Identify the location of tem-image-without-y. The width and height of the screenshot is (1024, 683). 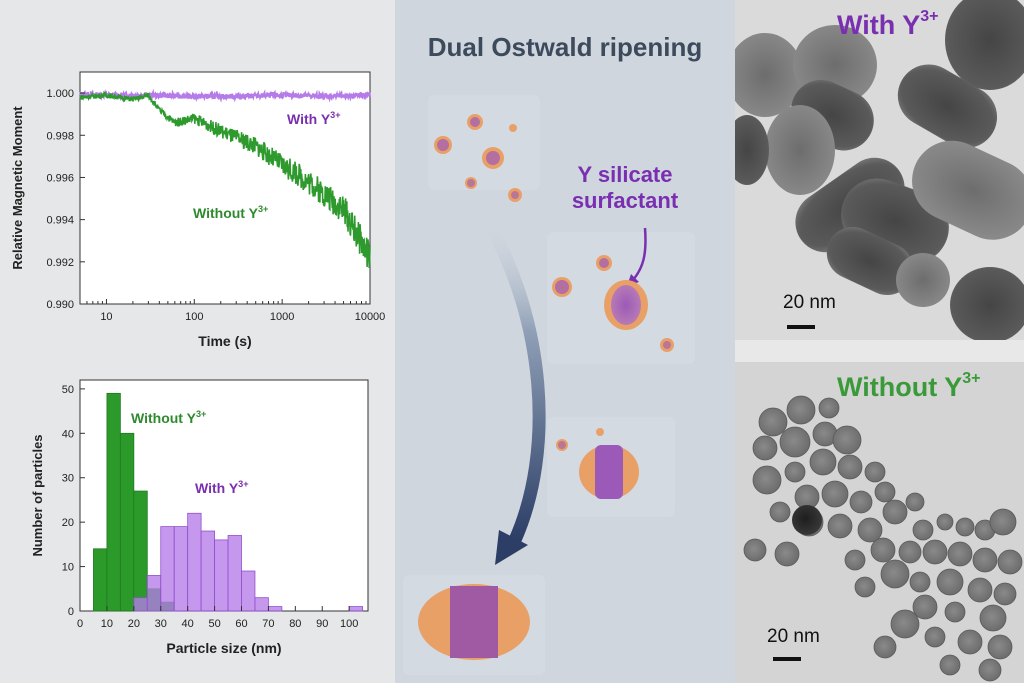
(879, 522).